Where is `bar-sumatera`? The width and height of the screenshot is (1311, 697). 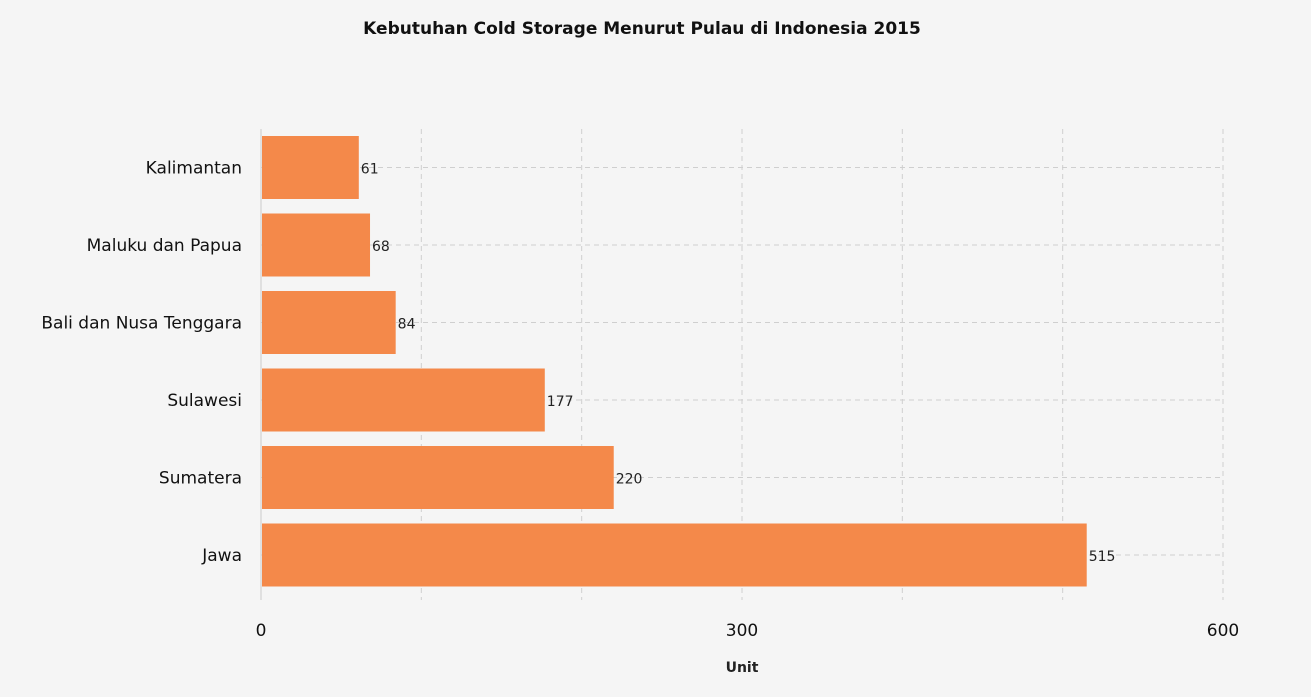
bar-sumatera is located at coordinates (438, 477).